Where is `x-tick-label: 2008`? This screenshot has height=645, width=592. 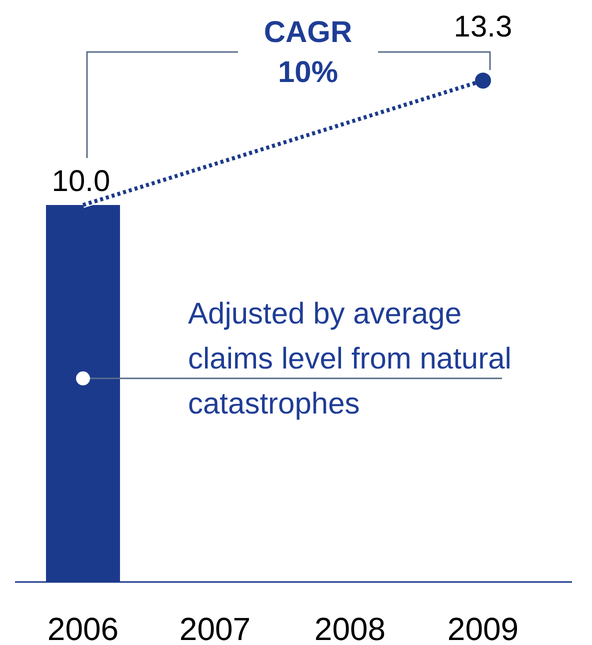 x-tick-label: 2008 is located at coordinates (350, 628).